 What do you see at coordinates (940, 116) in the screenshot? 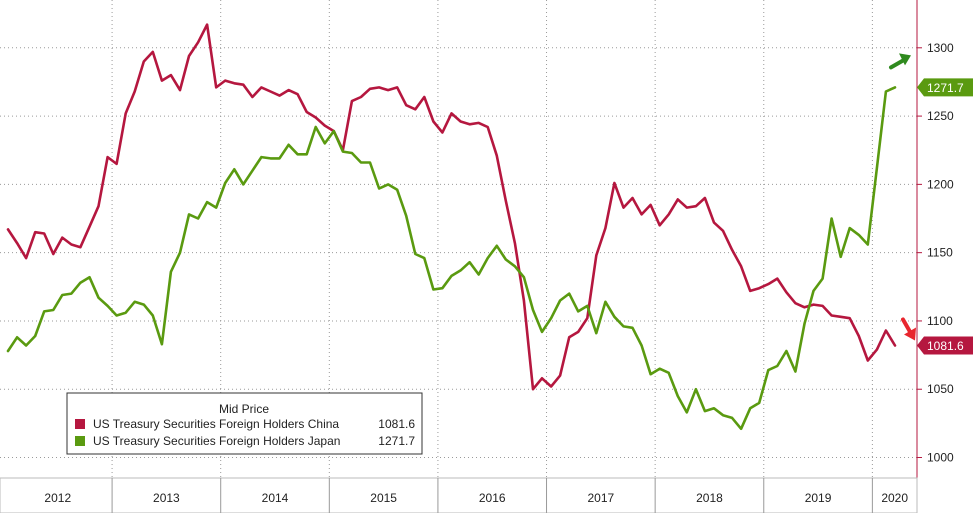
I see `y-tick-label: 1250` at bounding box center [940, 116].